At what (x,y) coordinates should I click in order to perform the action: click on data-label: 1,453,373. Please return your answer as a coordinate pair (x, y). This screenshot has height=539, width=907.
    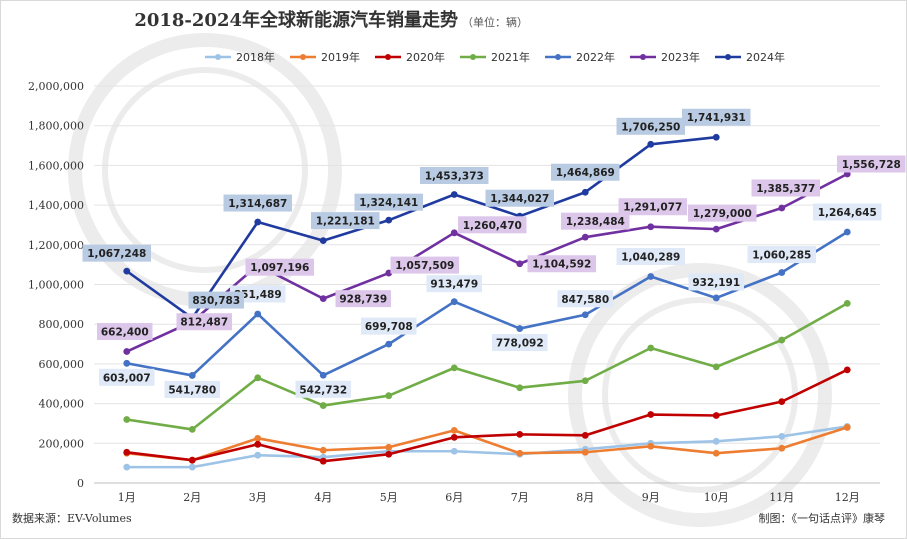
    Looking at the image, I should click on (454, 177).